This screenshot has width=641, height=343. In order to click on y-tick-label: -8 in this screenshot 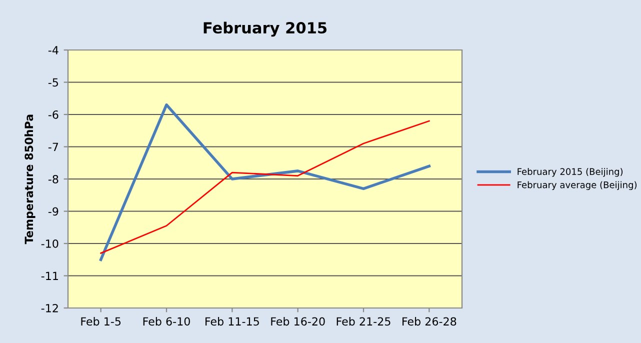, I will do `click(53, 179)`.